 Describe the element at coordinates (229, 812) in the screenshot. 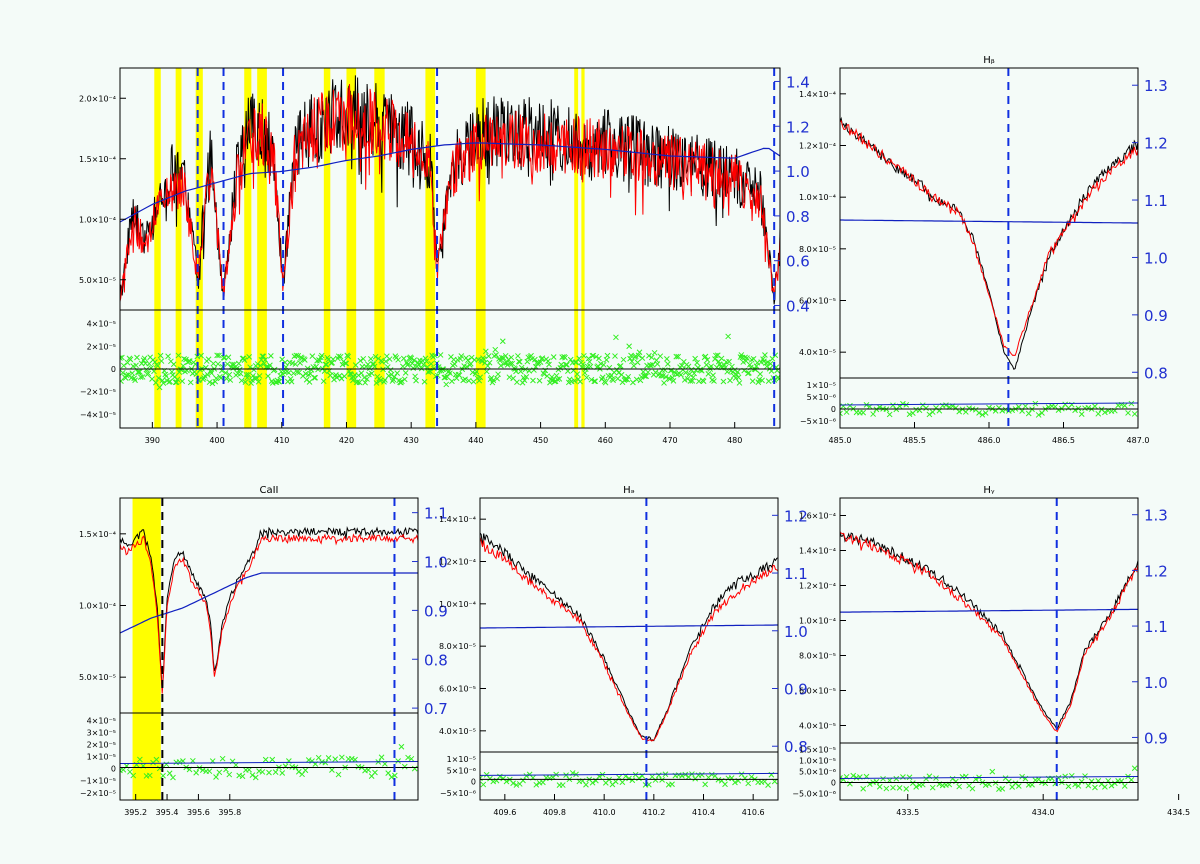

I see `x-tick-label: 395.8` at that location.